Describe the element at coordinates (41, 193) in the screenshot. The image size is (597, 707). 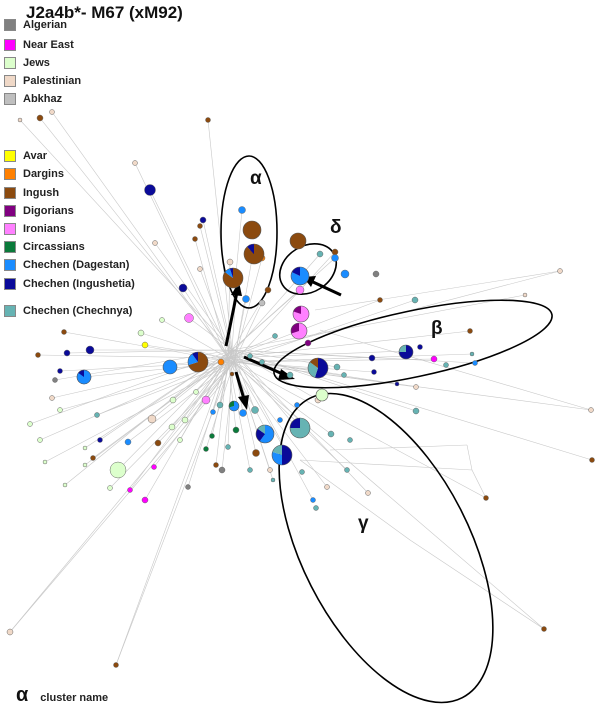
I see `legend-label: Ingush` at that location.